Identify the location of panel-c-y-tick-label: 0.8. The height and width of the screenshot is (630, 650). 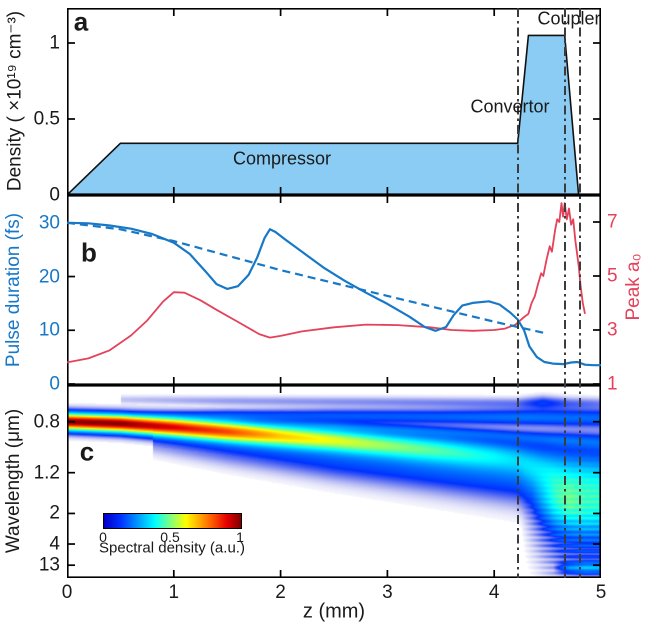
(46, 422).